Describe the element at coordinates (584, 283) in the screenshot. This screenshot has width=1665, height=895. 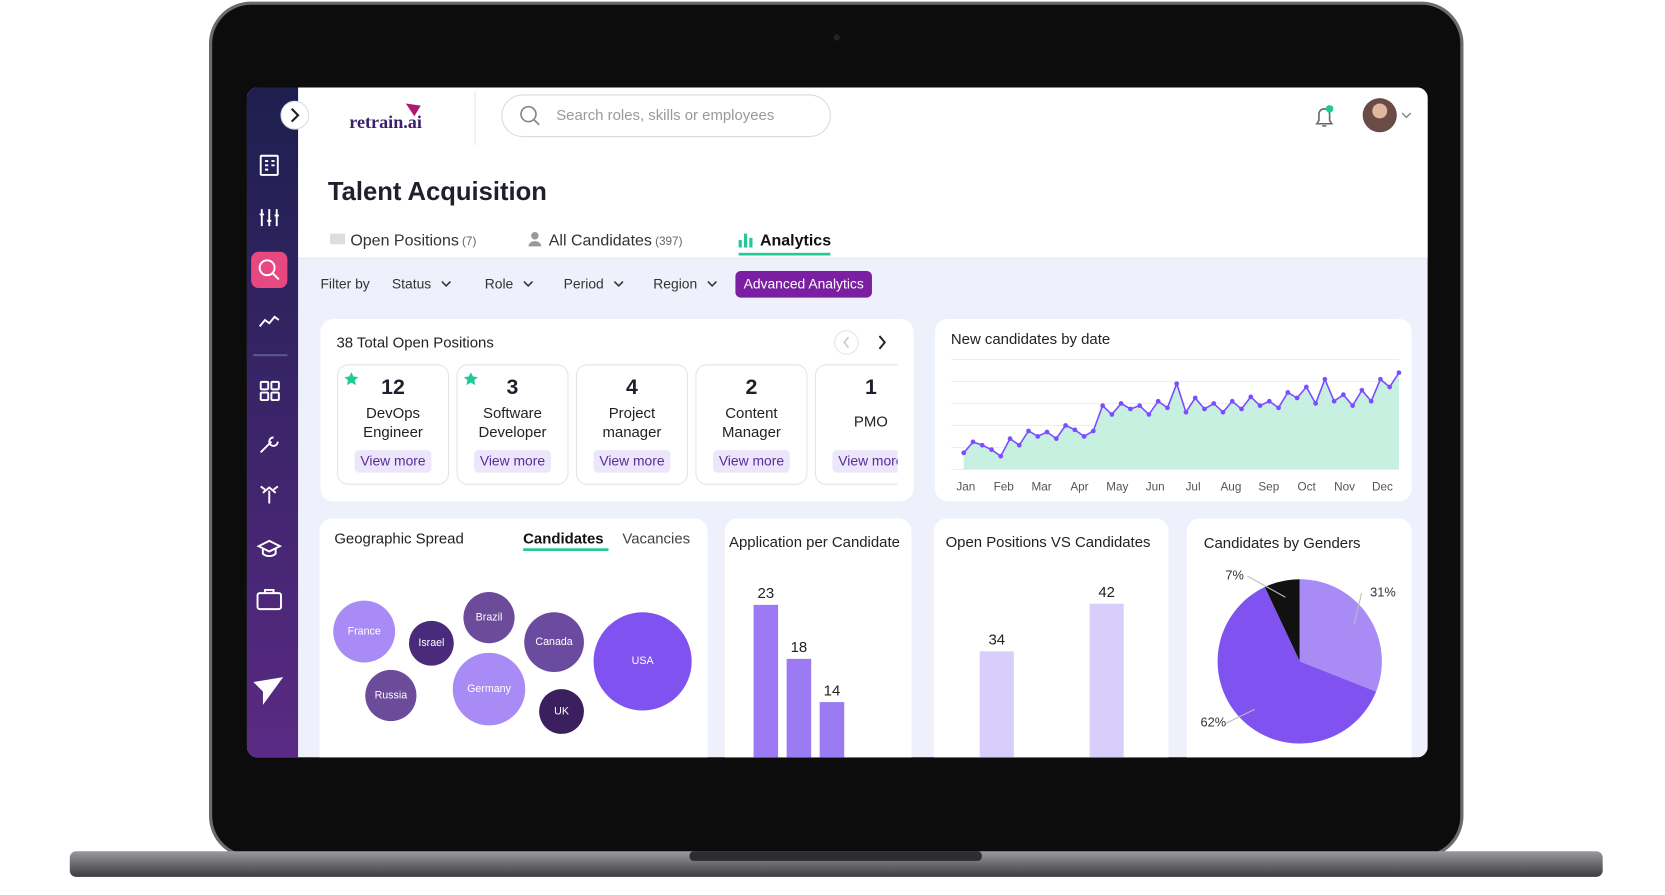
I see `filter-option: Period` at that location.